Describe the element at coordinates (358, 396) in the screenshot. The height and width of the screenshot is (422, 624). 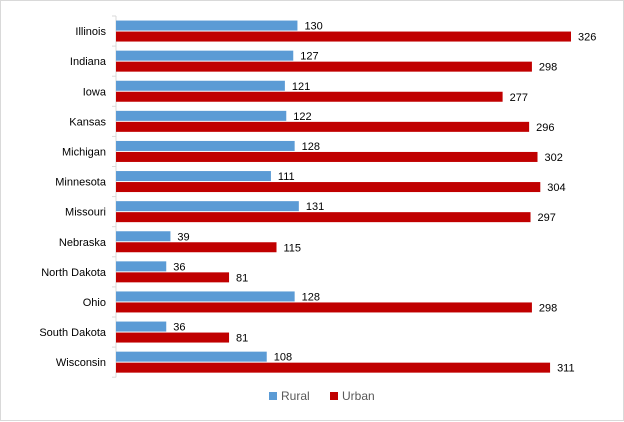
I see `legend-label-urban: Urban` at that location.